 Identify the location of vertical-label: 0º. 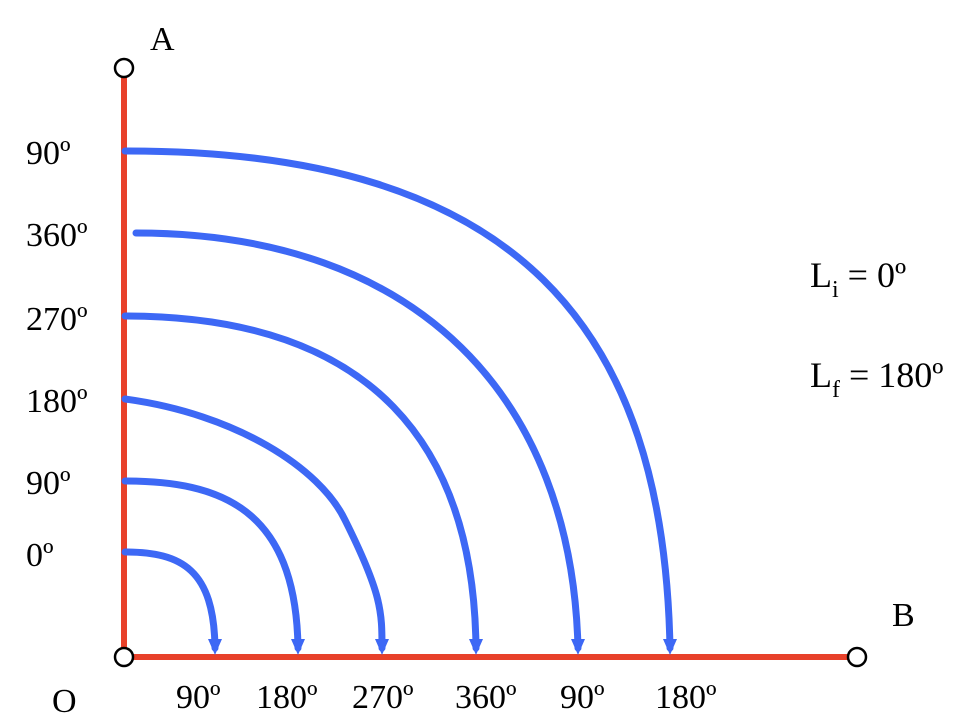
(40, 555).